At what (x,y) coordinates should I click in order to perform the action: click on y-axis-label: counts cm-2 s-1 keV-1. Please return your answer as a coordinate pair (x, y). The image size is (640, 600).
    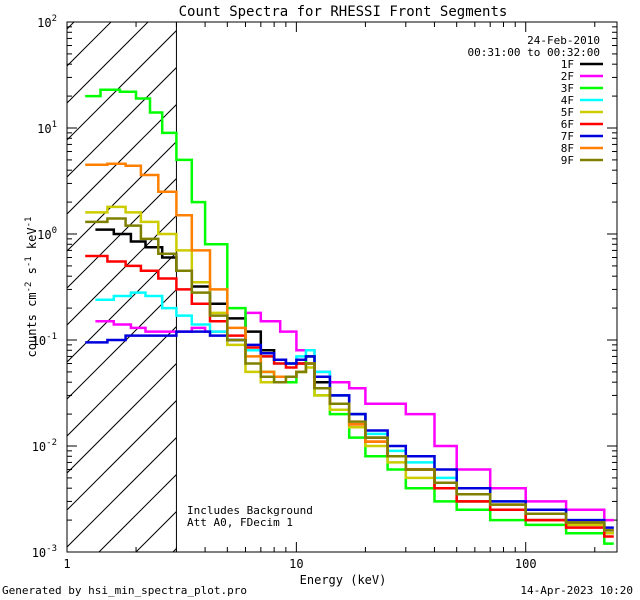
    Looking at the image, I should click on (31, 287).